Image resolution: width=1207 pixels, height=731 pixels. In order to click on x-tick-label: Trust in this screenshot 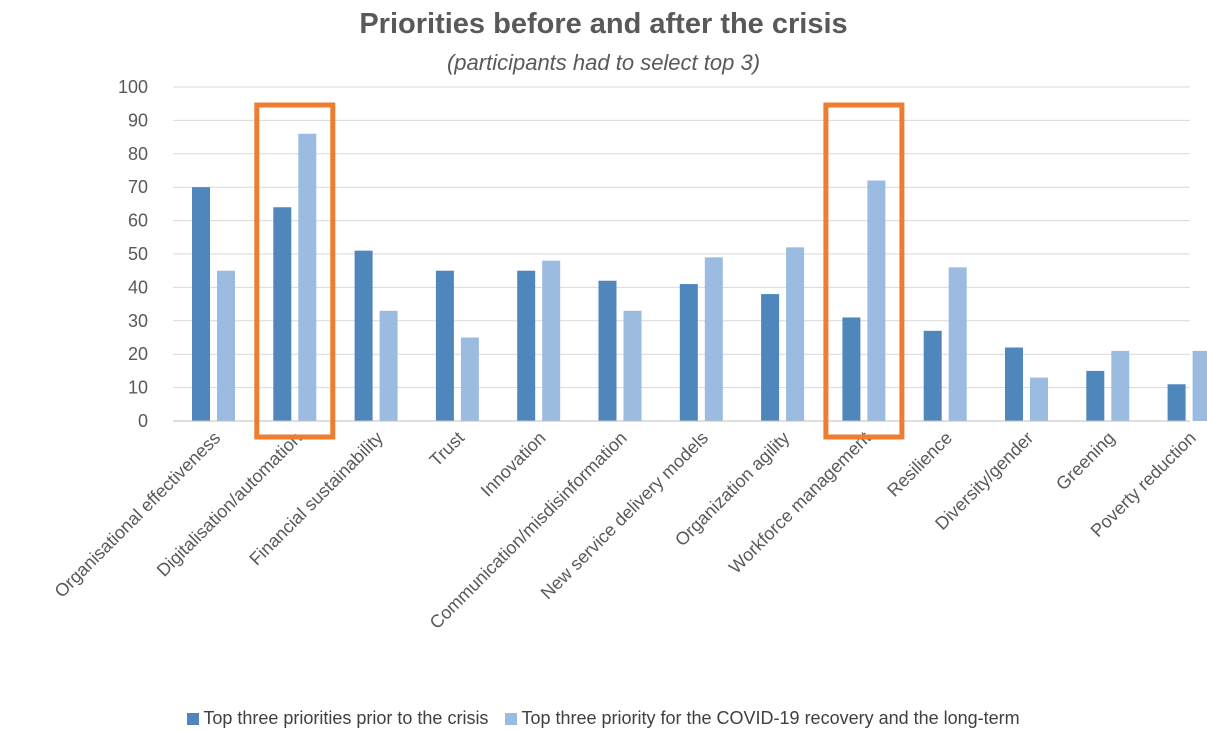, I will do `click(447, 449)`.